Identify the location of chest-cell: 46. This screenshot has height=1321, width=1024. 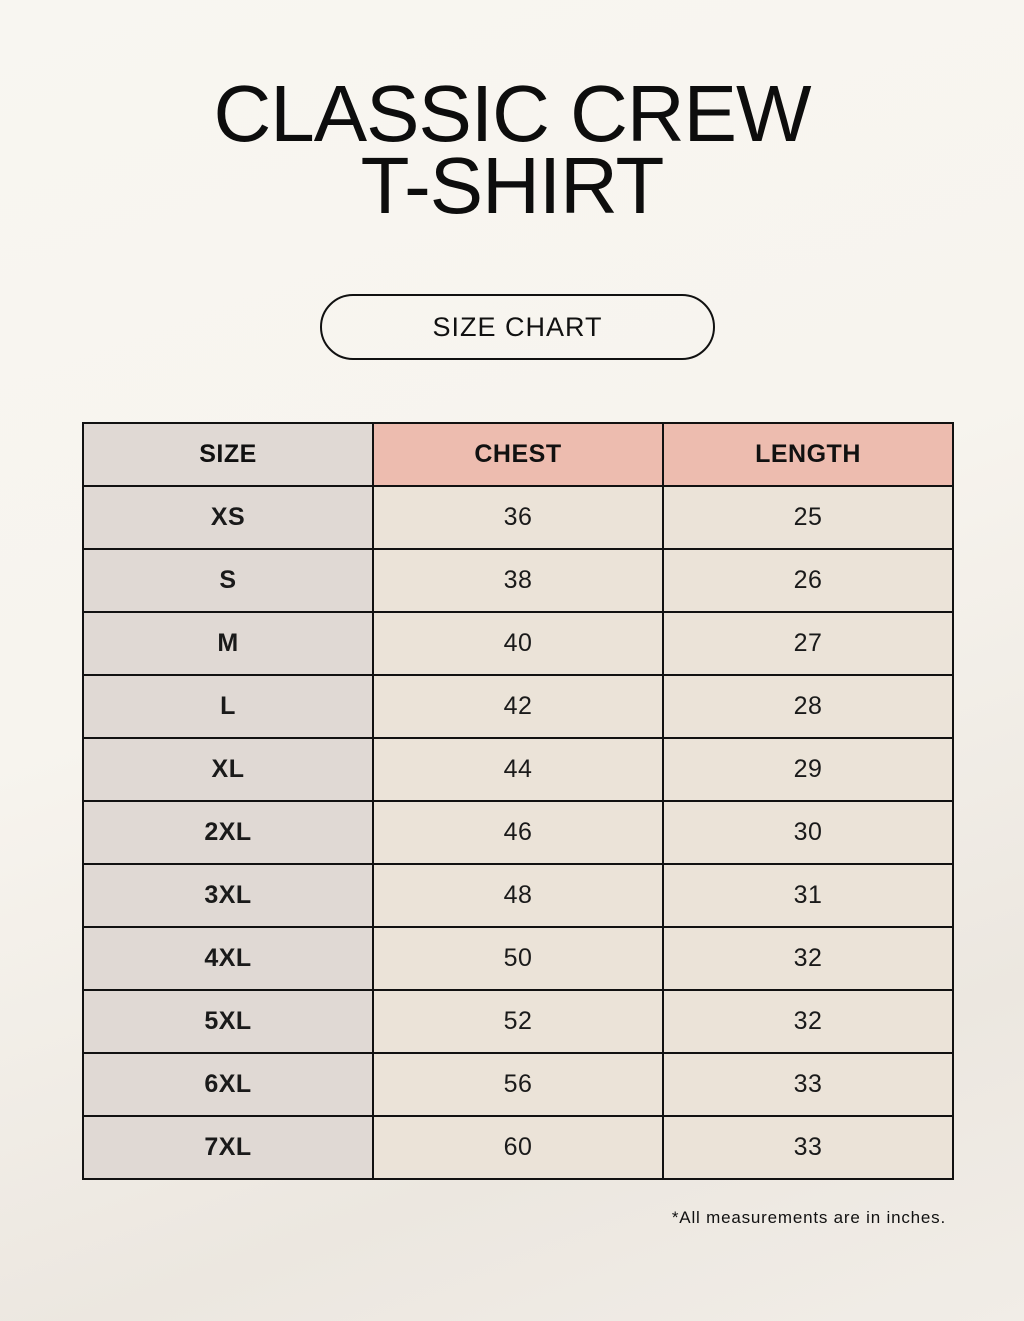
(518, 832).